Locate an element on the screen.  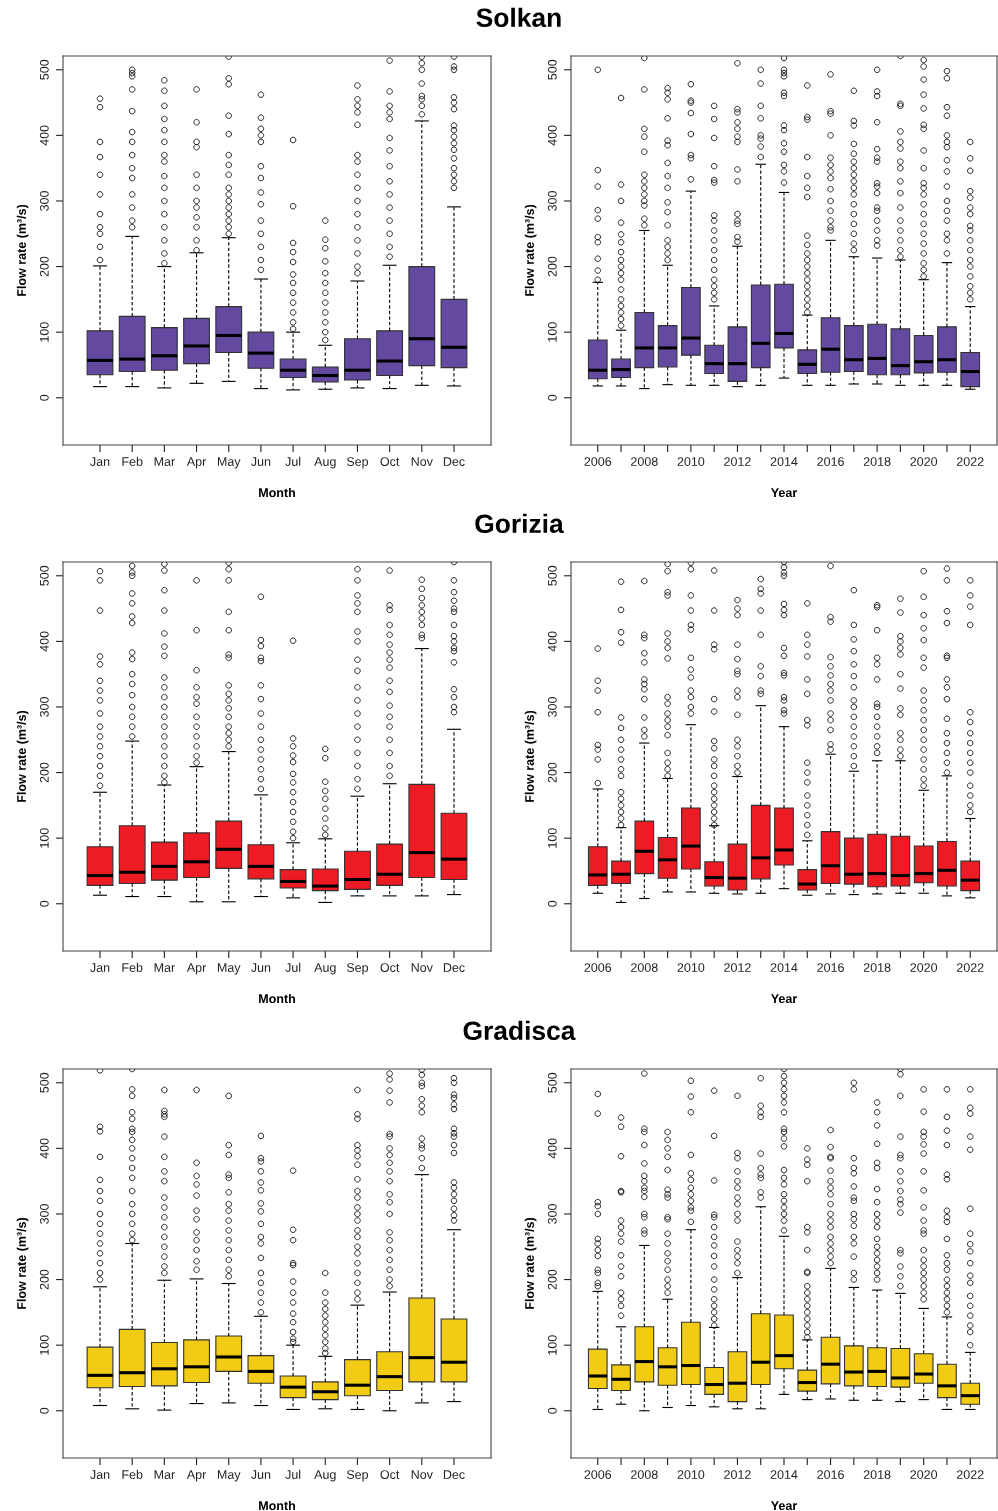
chart-title: Solkan is located at coordinates (518, 17).